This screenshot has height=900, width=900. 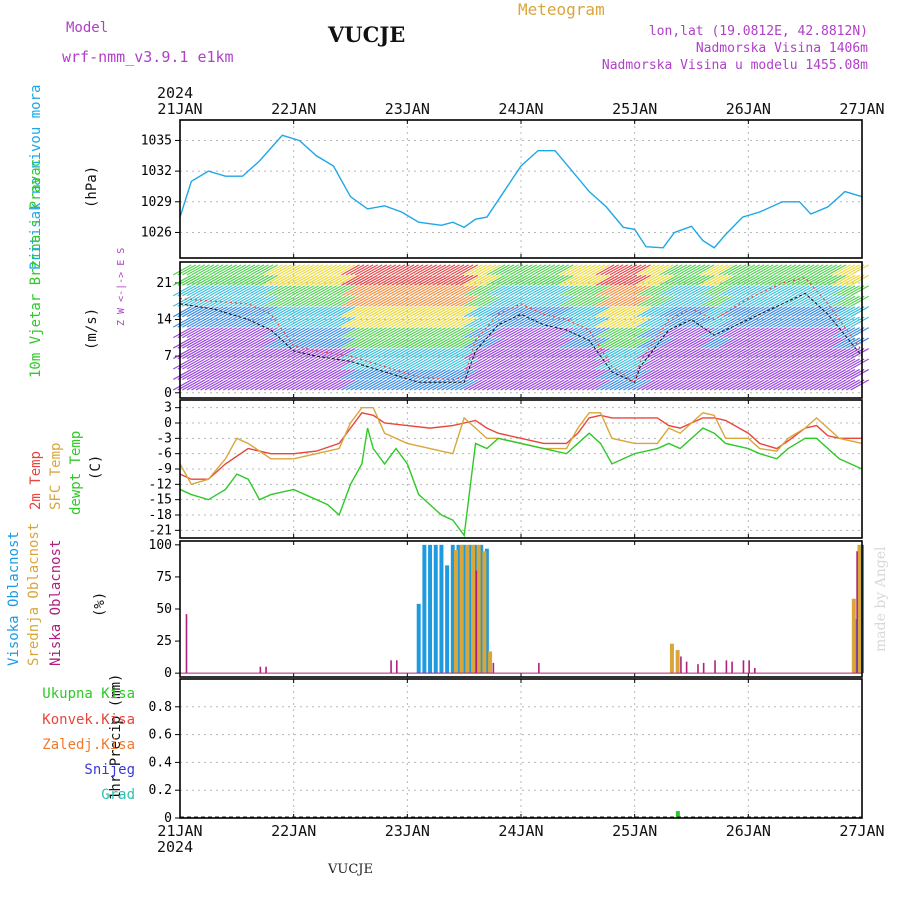 I want to click on y-tick-label: 0.8, so click(x=160, y=707).